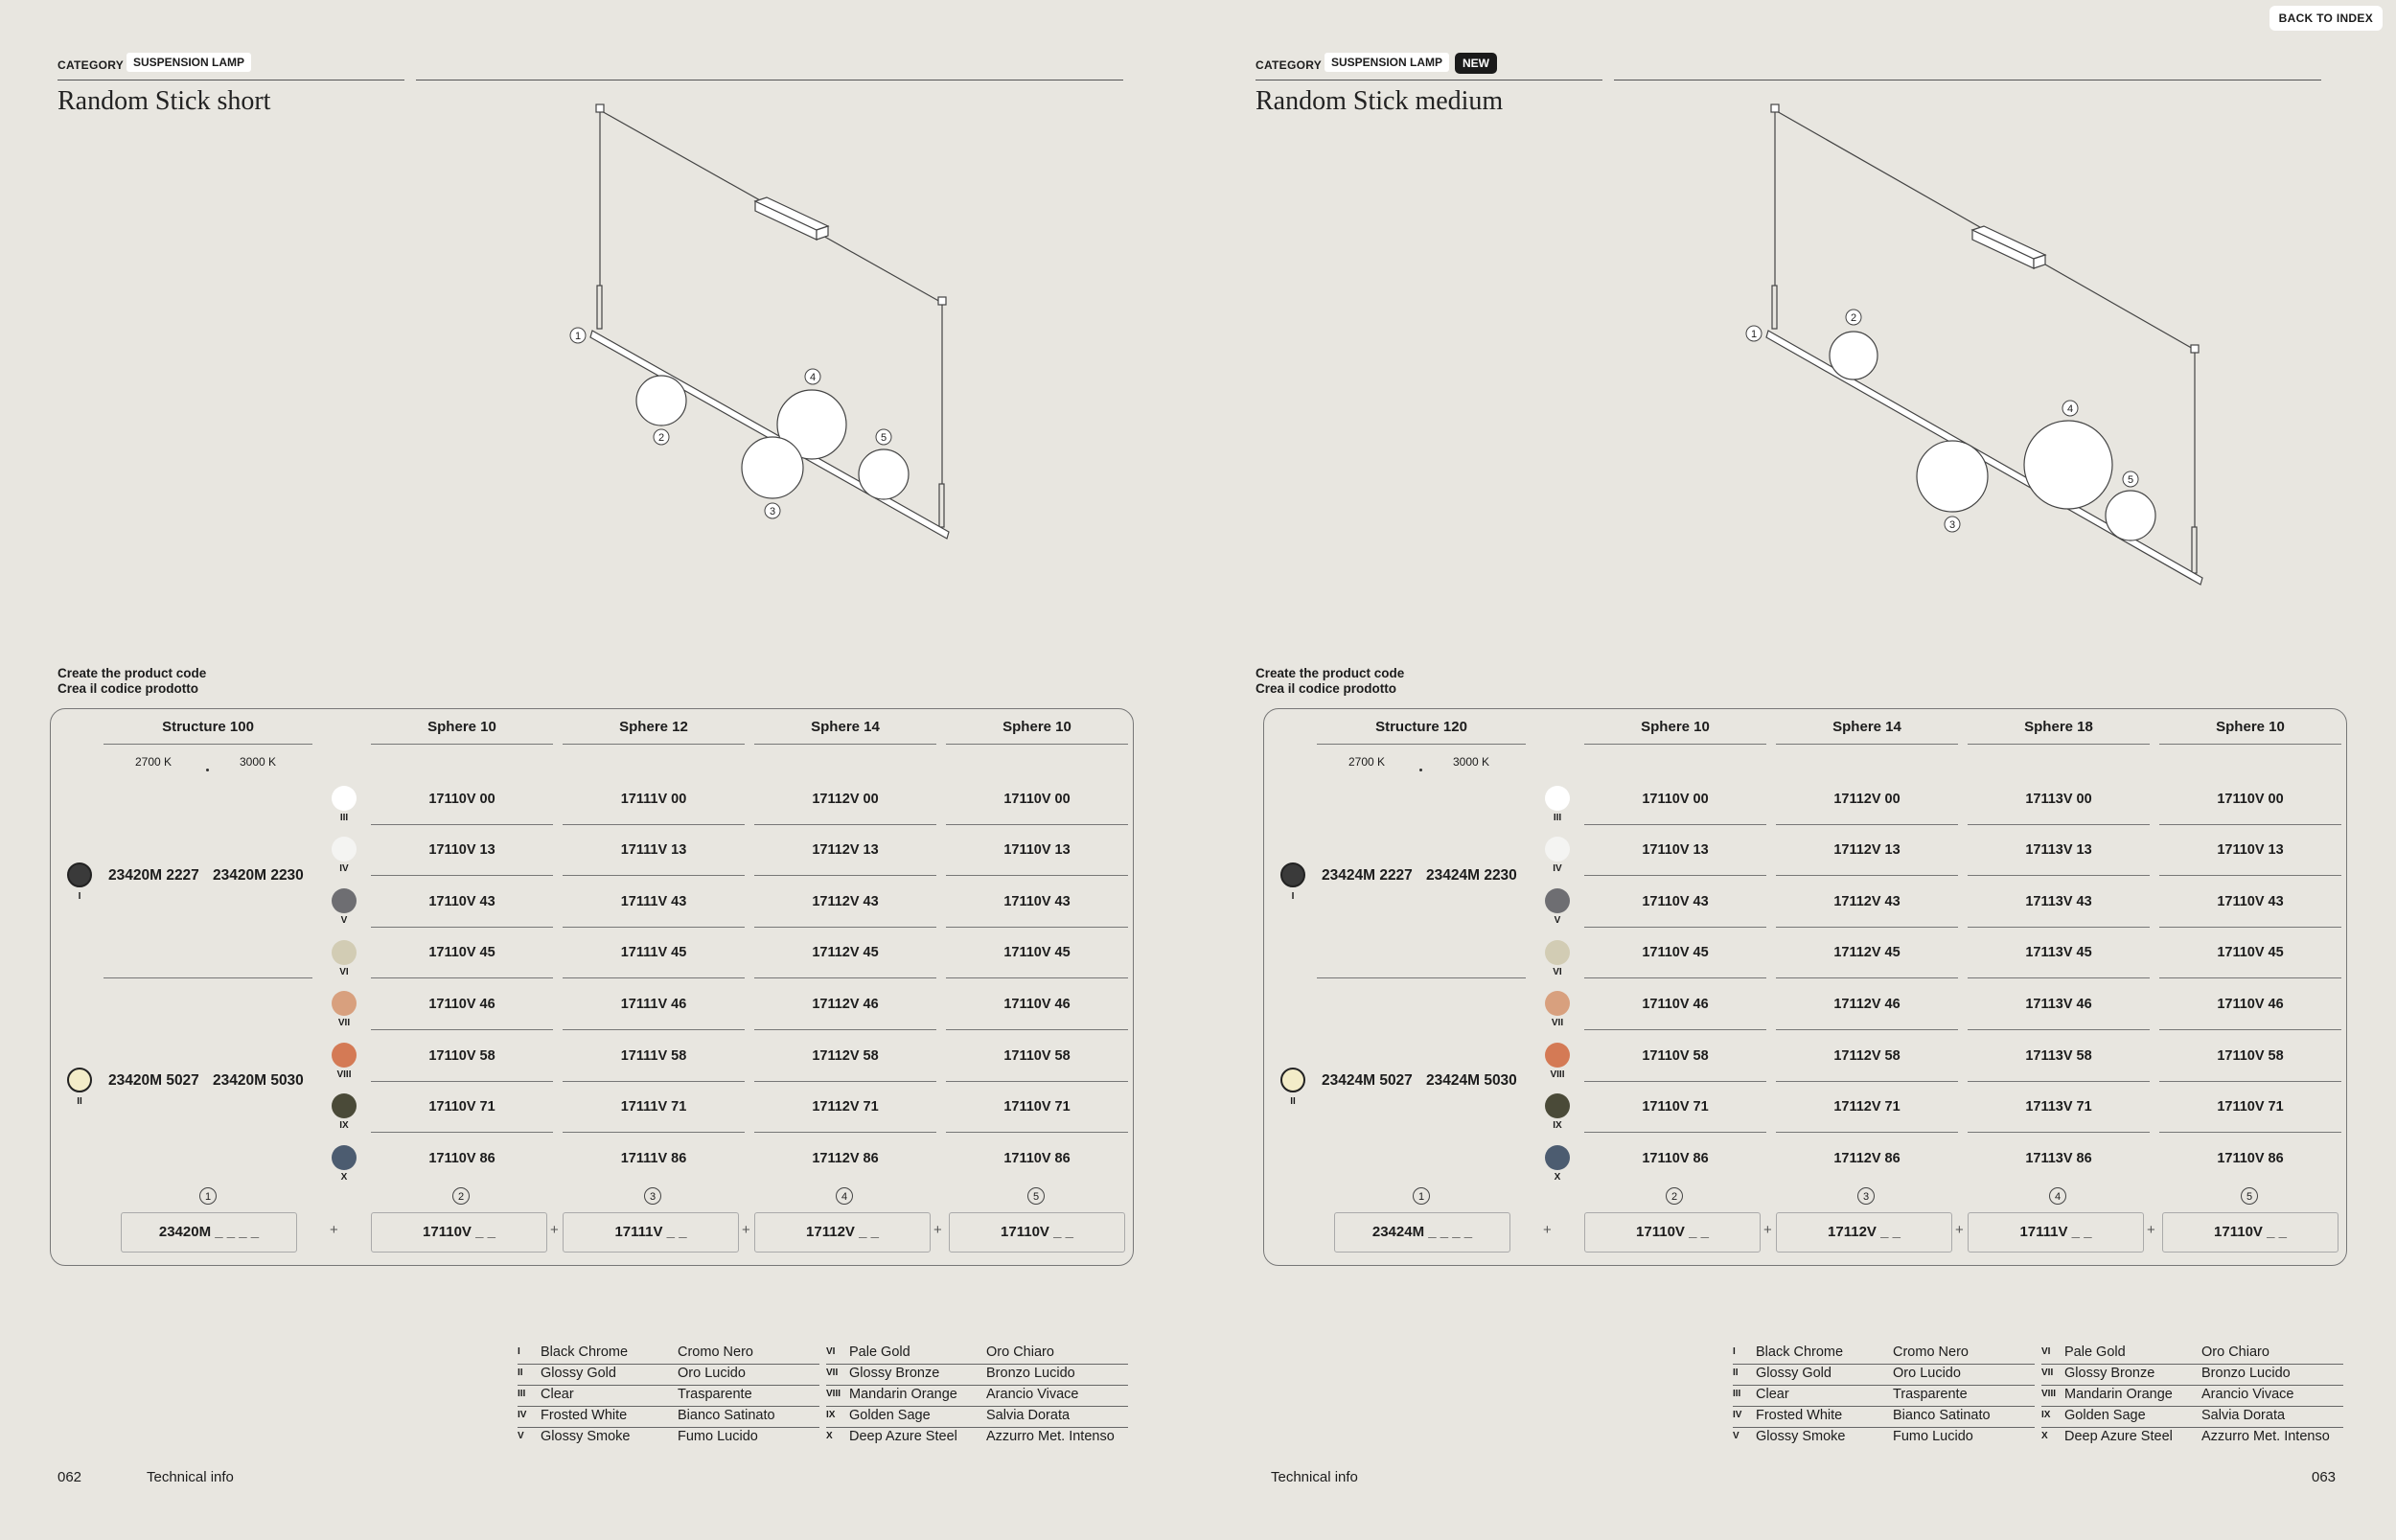 The width and height of the screenshot is (2396, 1540). I want to click on legend-it: Azzurro Met. Intenso, so click(1050, 1436).